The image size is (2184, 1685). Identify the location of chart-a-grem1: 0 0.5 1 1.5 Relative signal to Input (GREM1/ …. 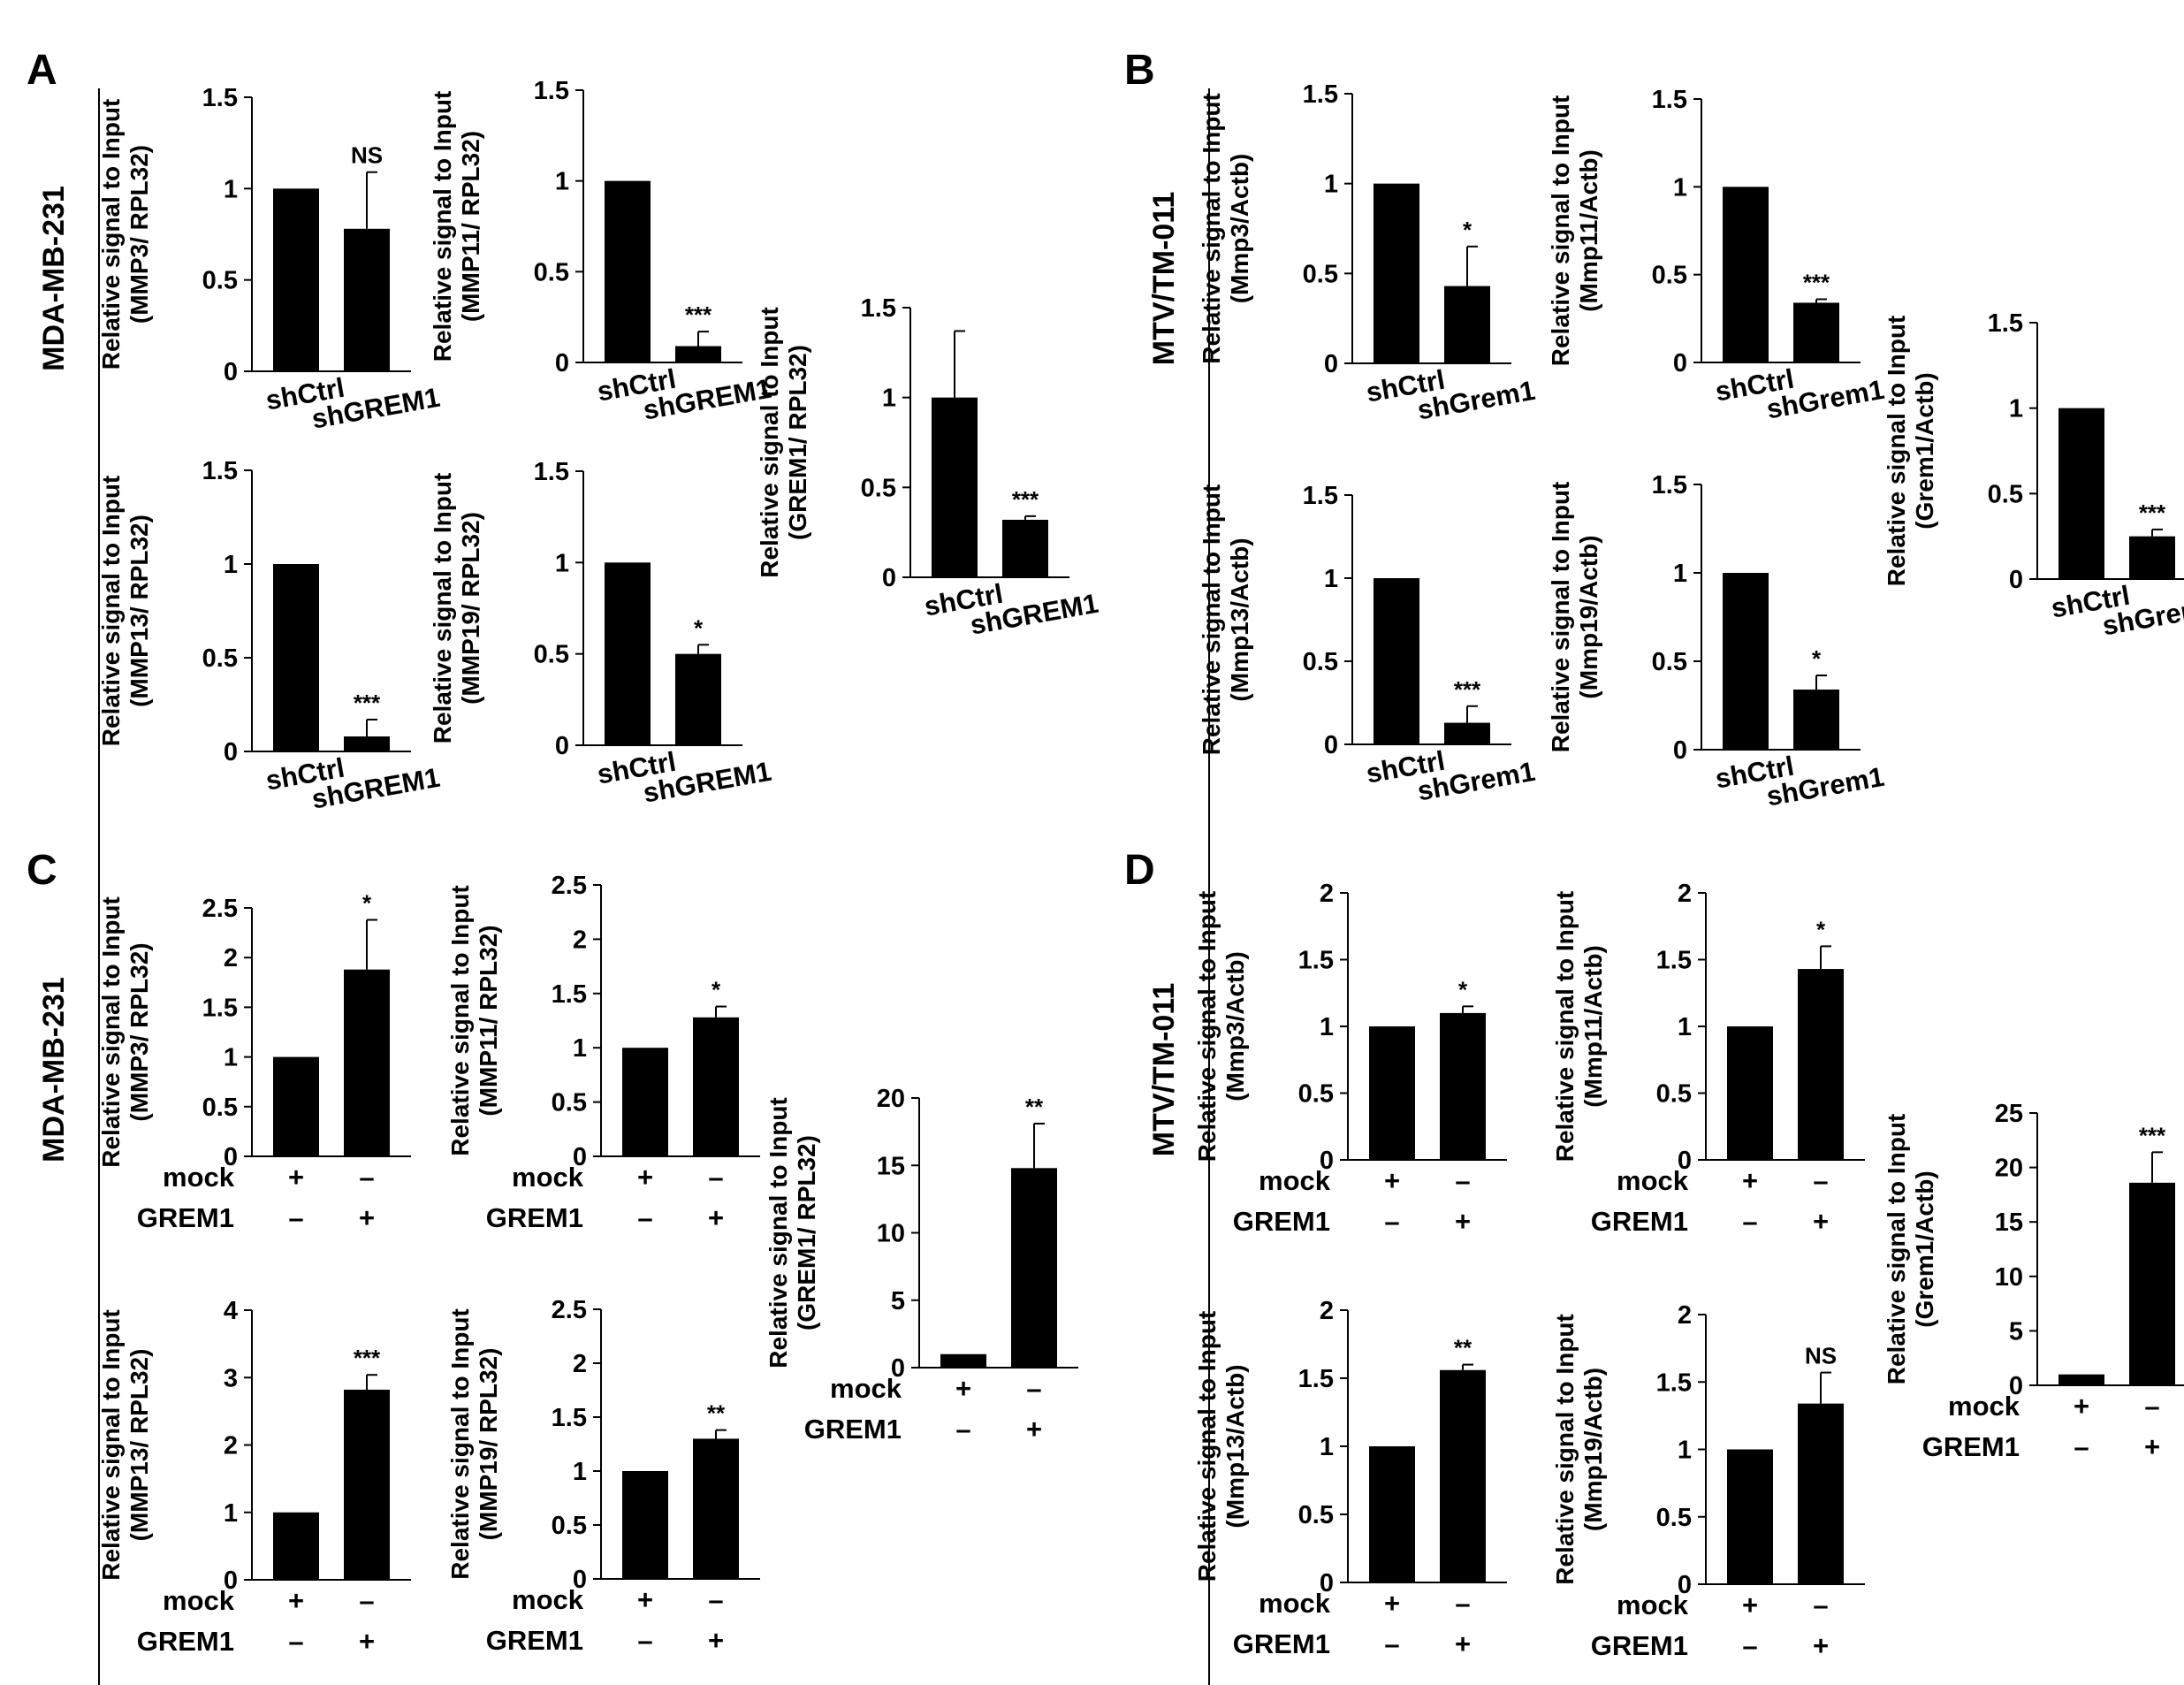
(928, 468).